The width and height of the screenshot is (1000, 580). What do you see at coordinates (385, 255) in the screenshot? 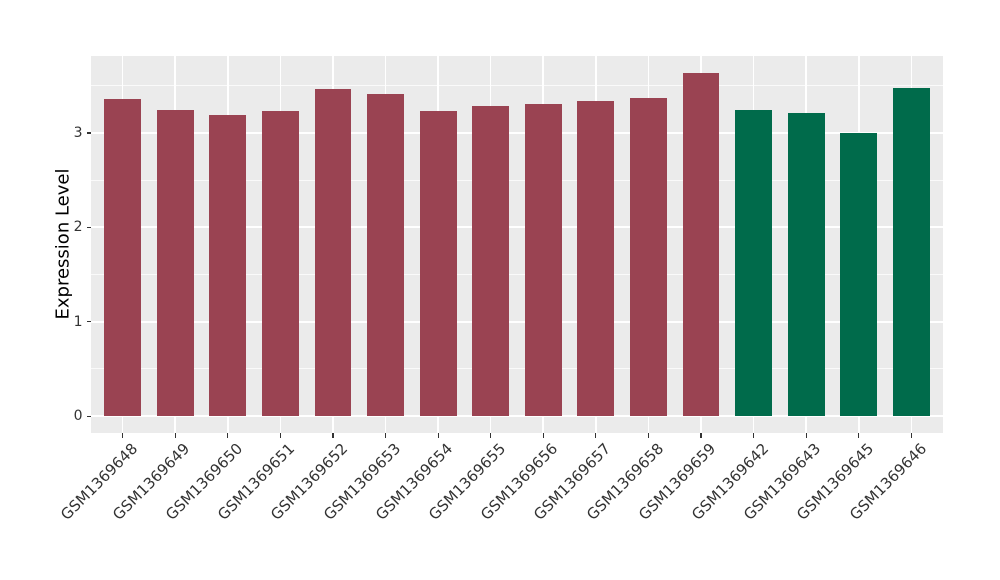
I see `bar-GSM1369653` at bounding box center [385, 255].